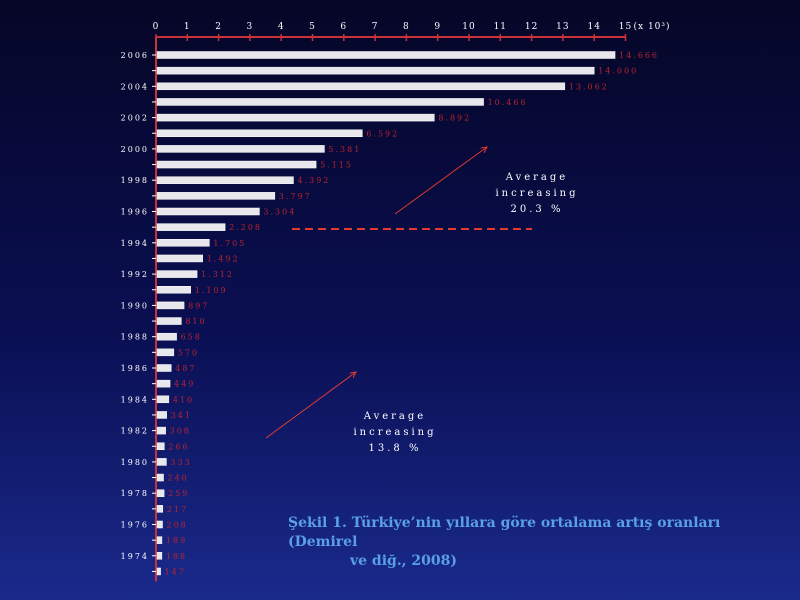 This screenshot has width=800, height=600. What do you see at coordinates (395, 416) in the screenshot?
I see `annotation-lower-line1: Average` at bounding box center [395, 416].